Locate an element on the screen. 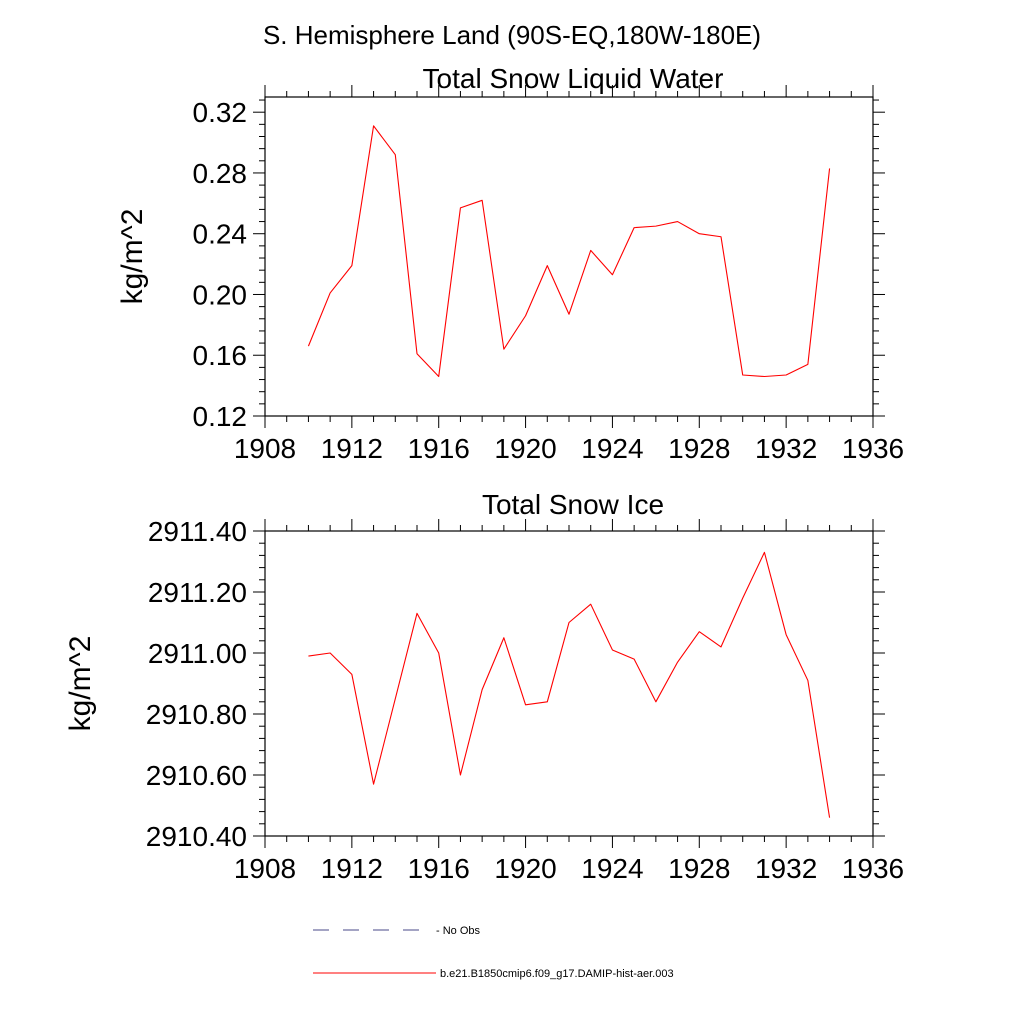 This screenshot has height=1024, width=1024. y-tick-label: 2910.60 is located at coordinates (196, 775).